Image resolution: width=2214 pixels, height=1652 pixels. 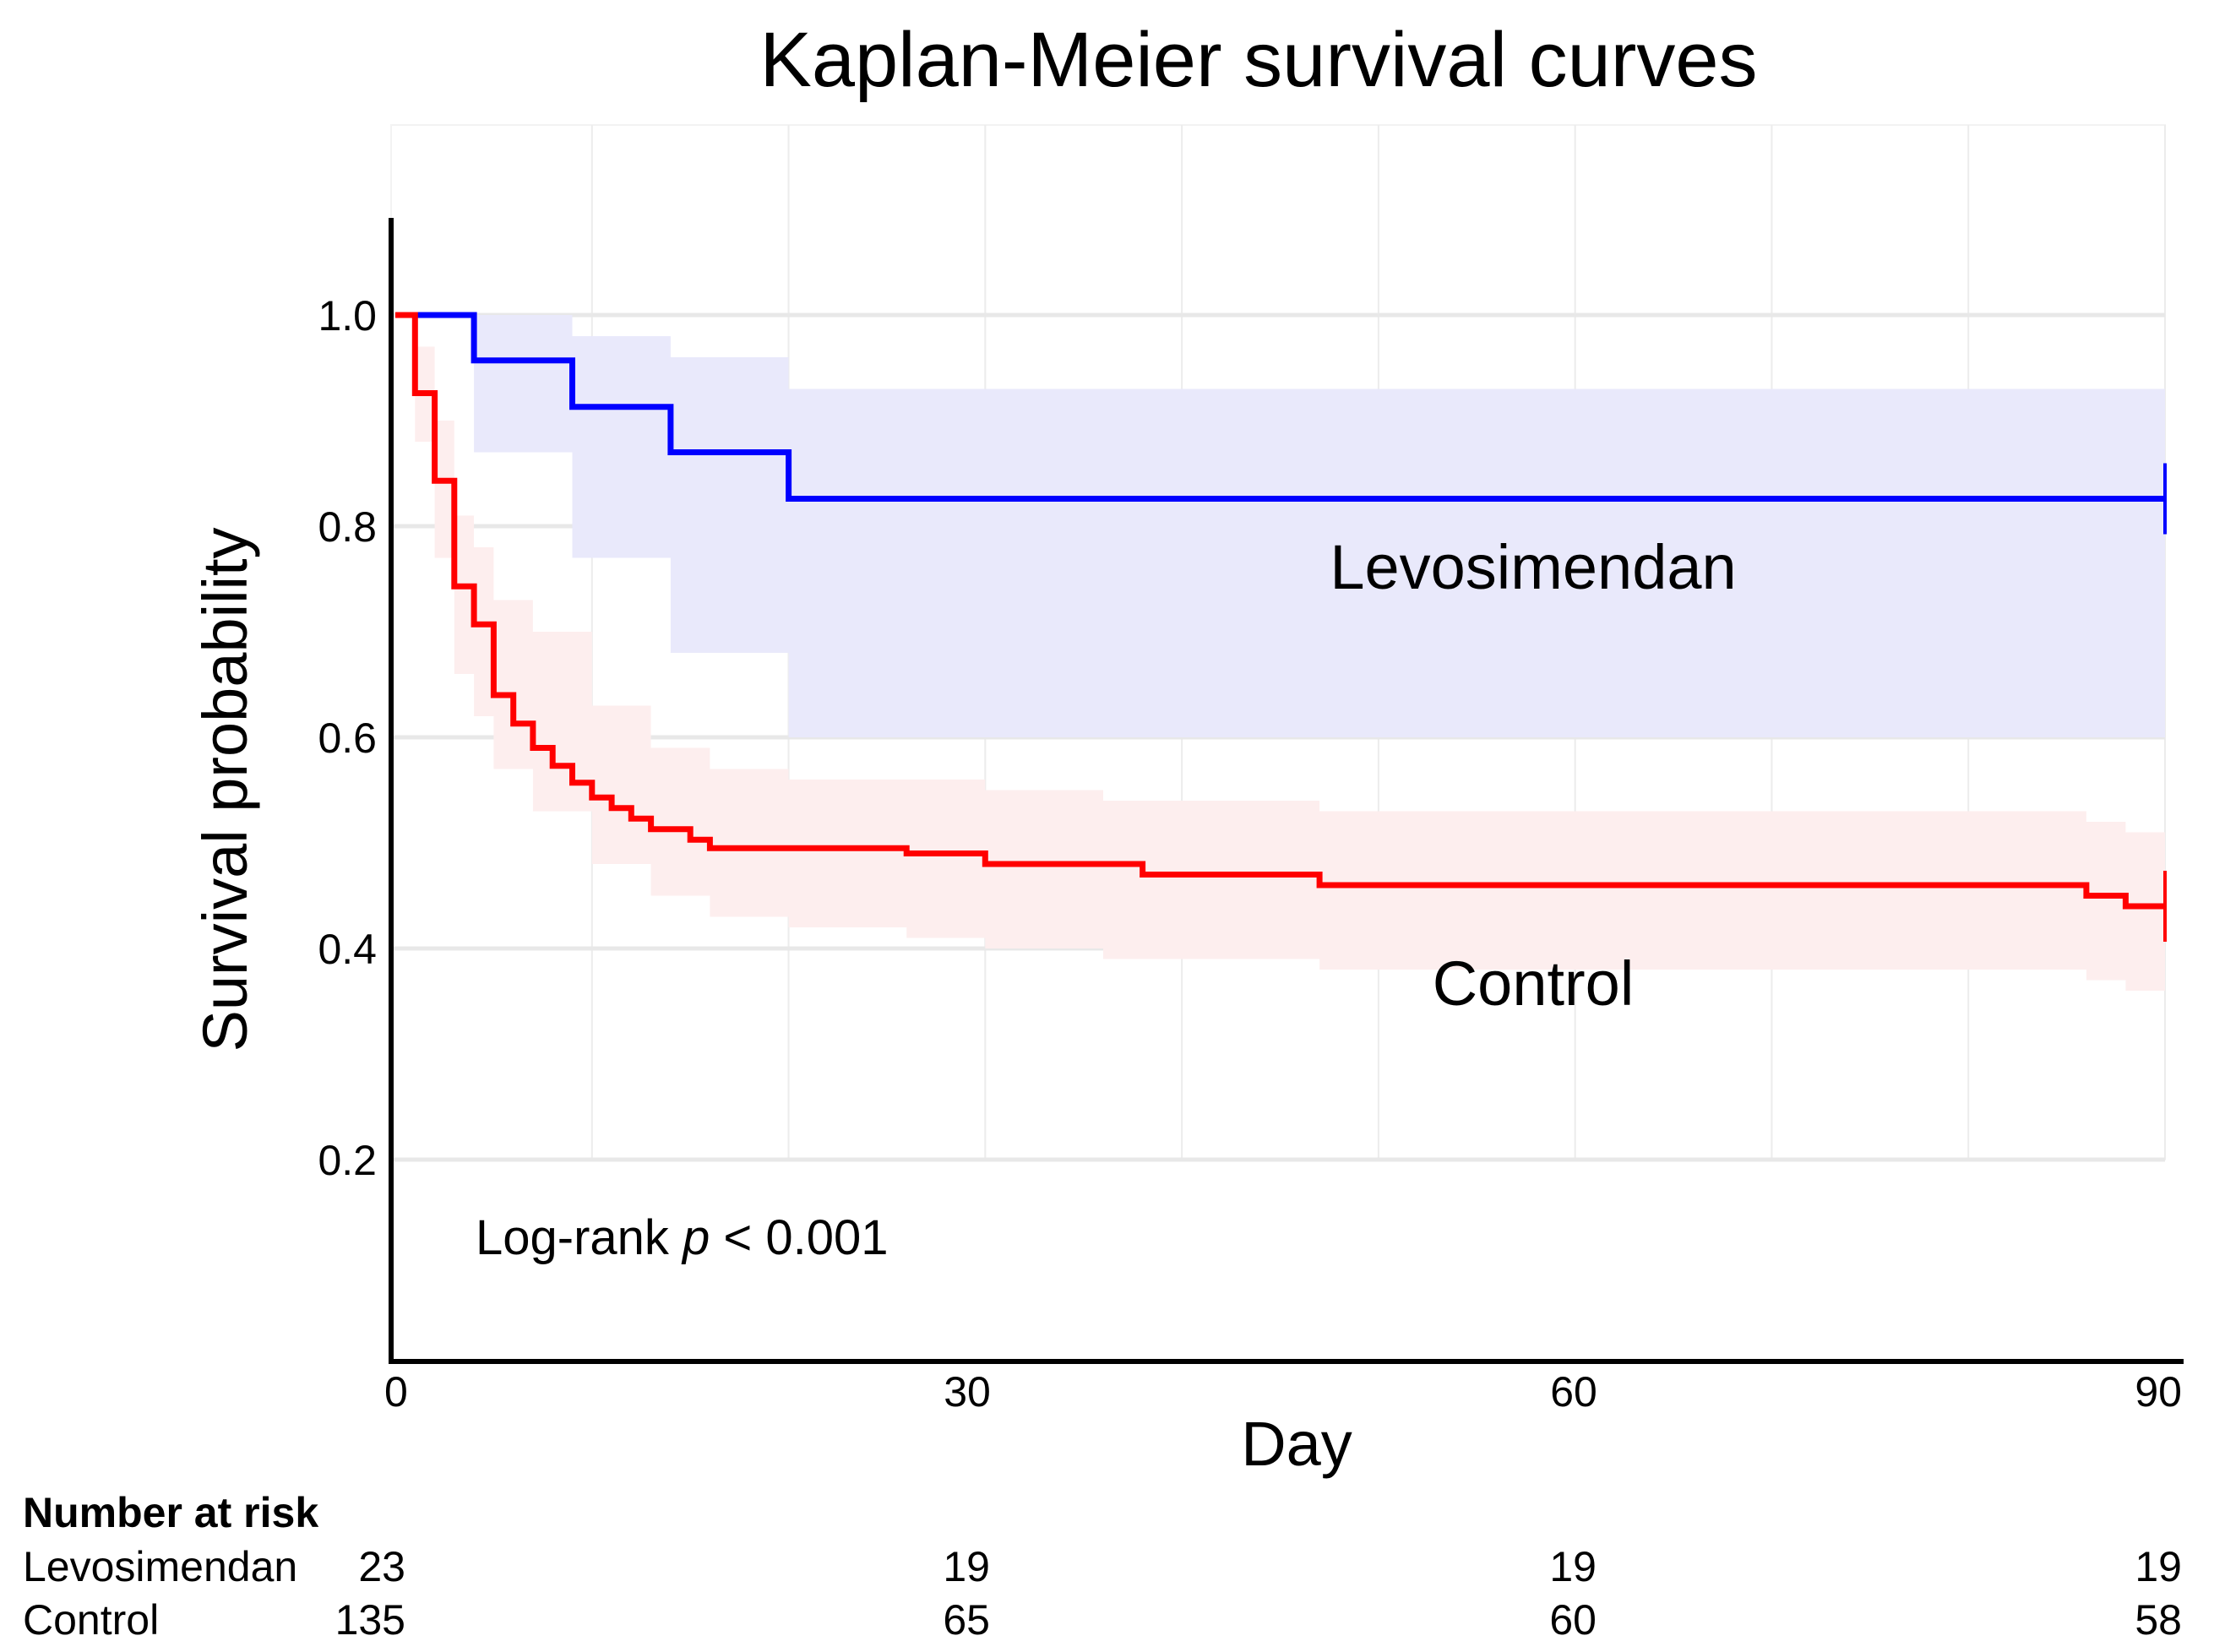 I want to click on log-rank-annotation: Log-rank p < 0.001, so click(x=682, y=1237).